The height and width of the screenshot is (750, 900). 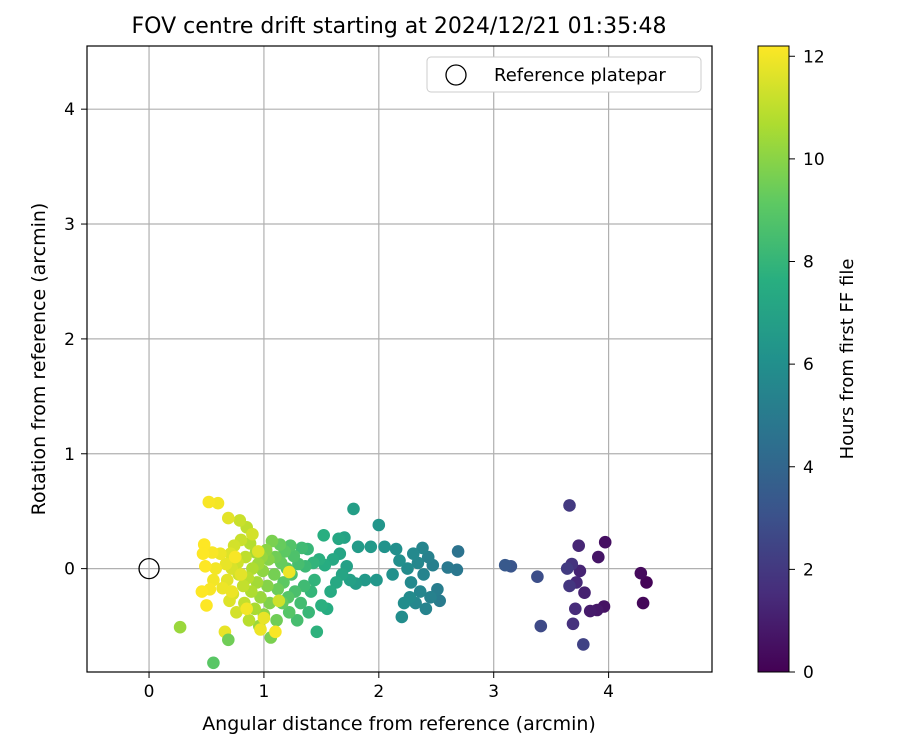 I want to click on y-axis-label: Rotation from reference (arcmin), so click(x=39, y=359).